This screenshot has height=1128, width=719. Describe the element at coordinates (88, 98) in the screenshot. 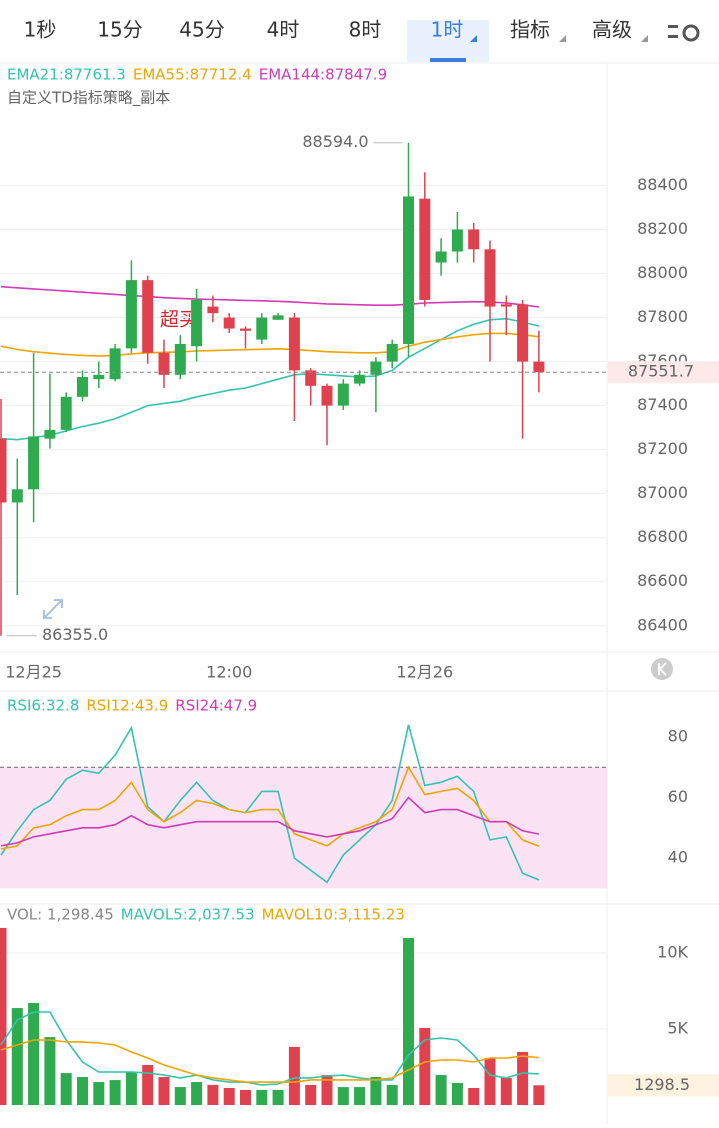

I see `subtitle: 自定义TD指标策略_副本` at that location.